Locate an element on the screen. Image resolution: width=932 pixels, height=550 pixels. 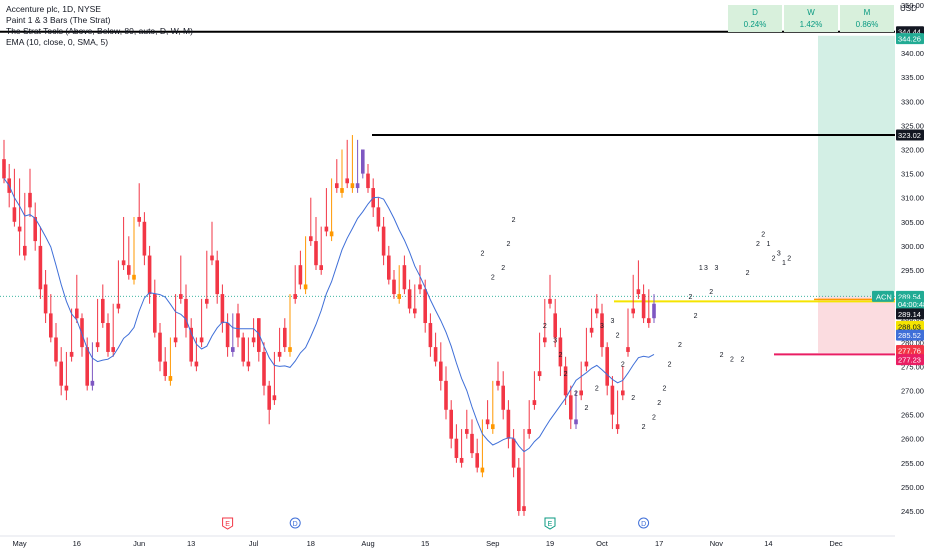
currency-label: USD is located at coordinates (908, 8).